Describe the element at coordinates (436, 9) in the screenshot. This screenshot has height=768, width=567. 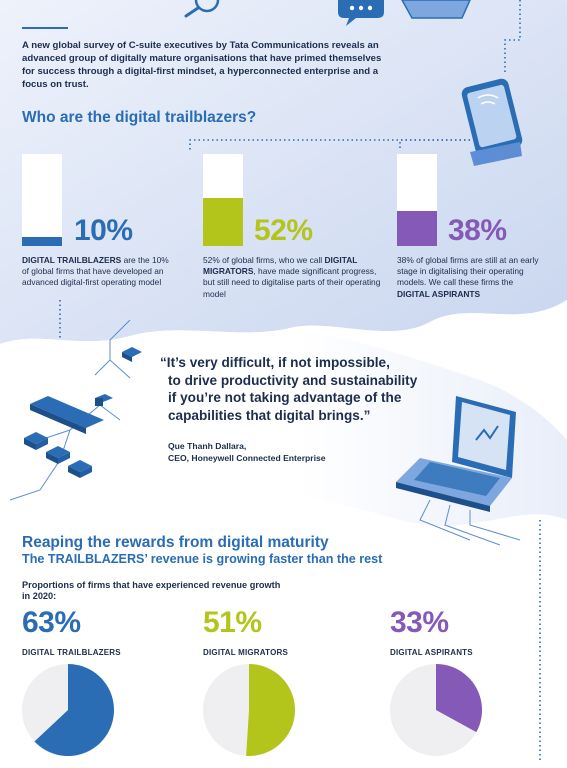
I see `device-icon` at that location.